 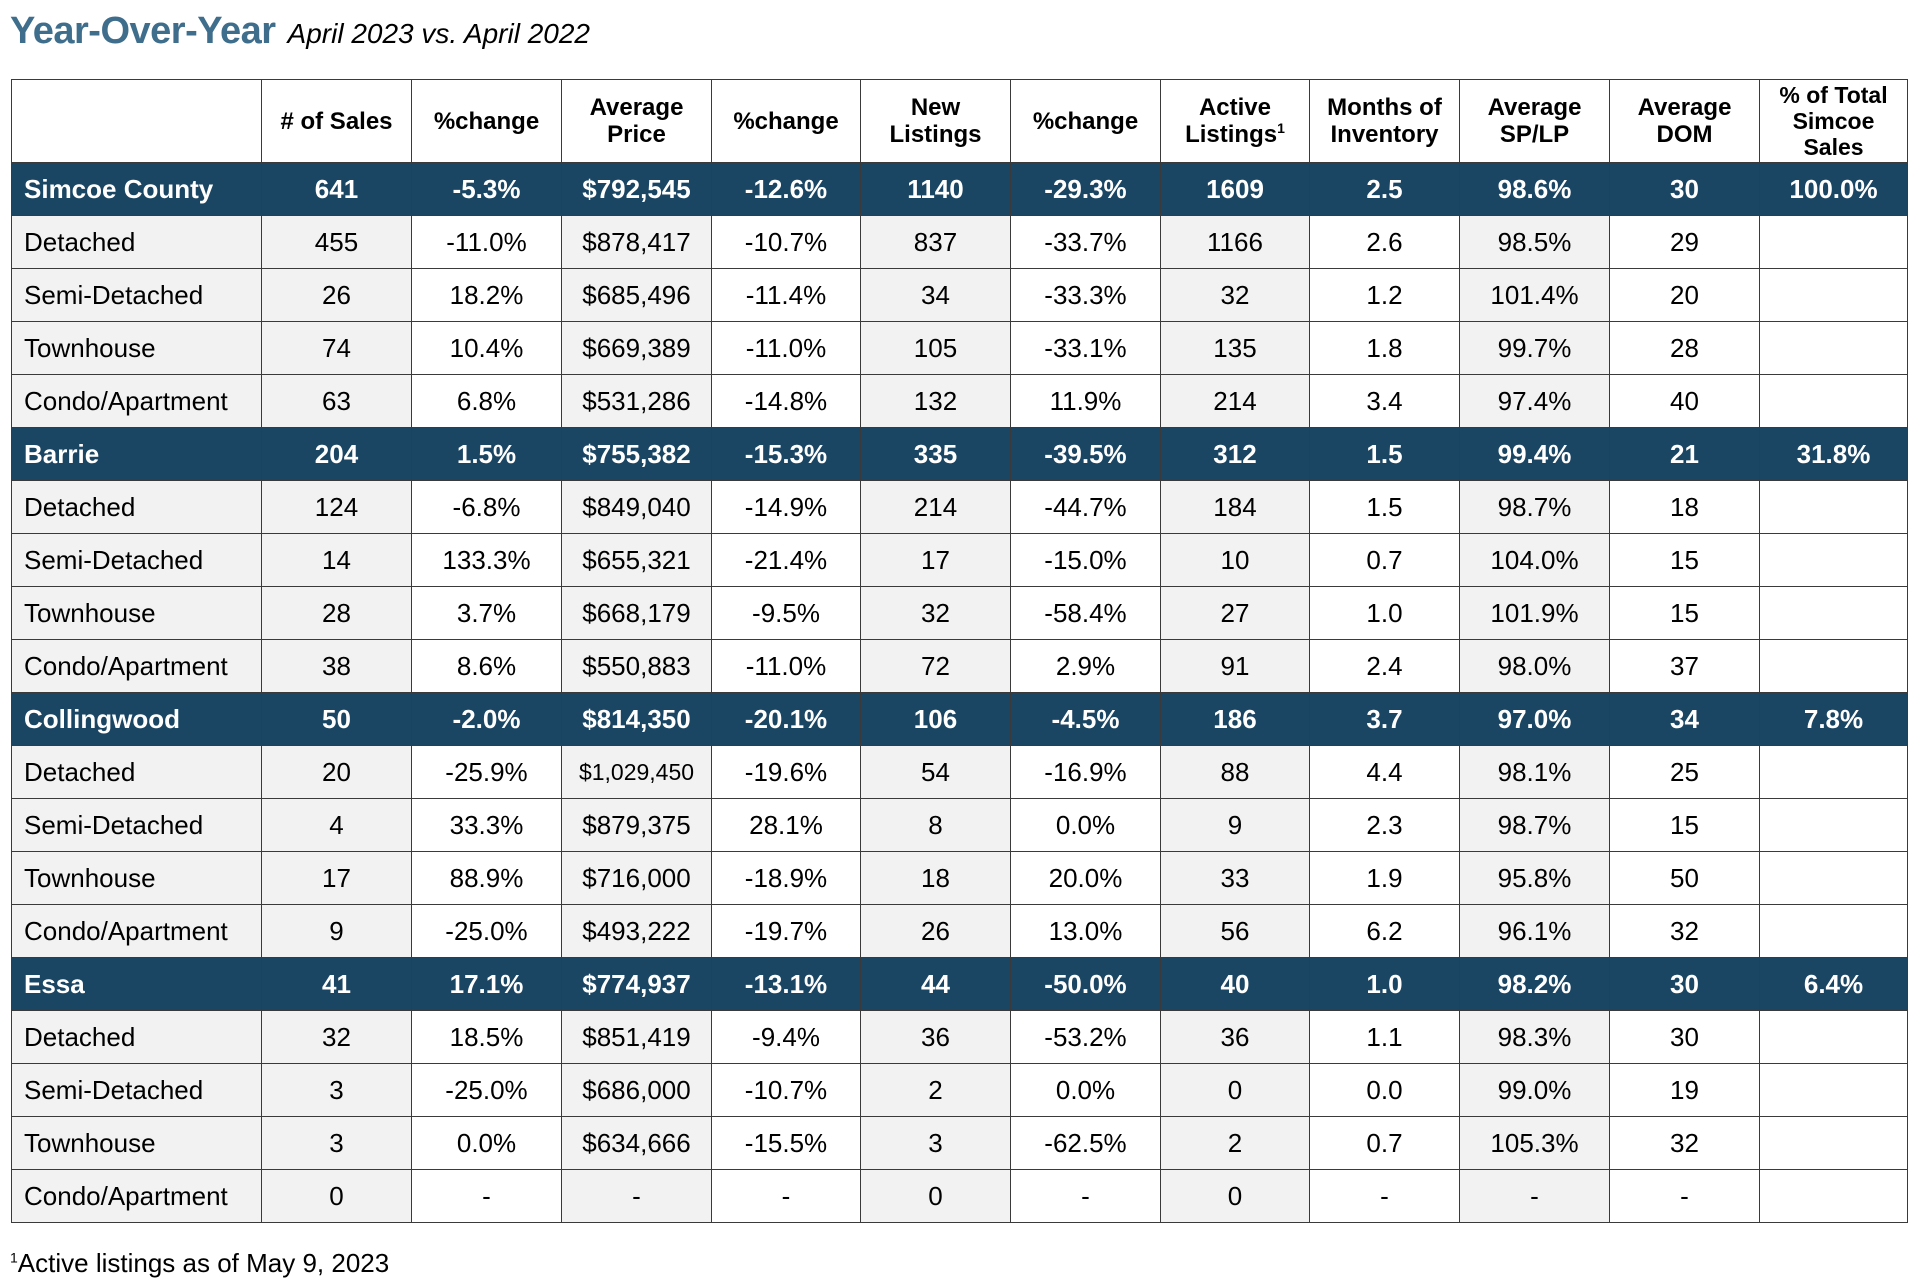 What do you see at coordinates (1833, 984) in the screenshot?
I see `cell-pct-total-sales: 6.4%` at bounding box center [1833, 984].